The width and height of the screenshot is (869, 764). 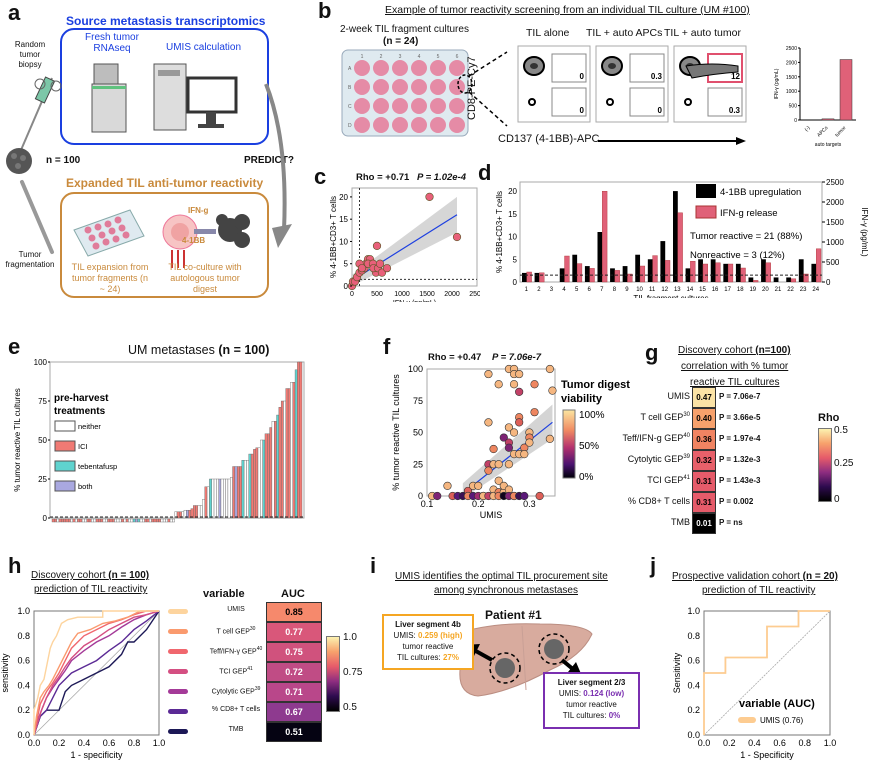 What do you see at coordinates (532, 102) in the screenshot?
I see `flow-contour-lower` at bounding box center [532, 102].